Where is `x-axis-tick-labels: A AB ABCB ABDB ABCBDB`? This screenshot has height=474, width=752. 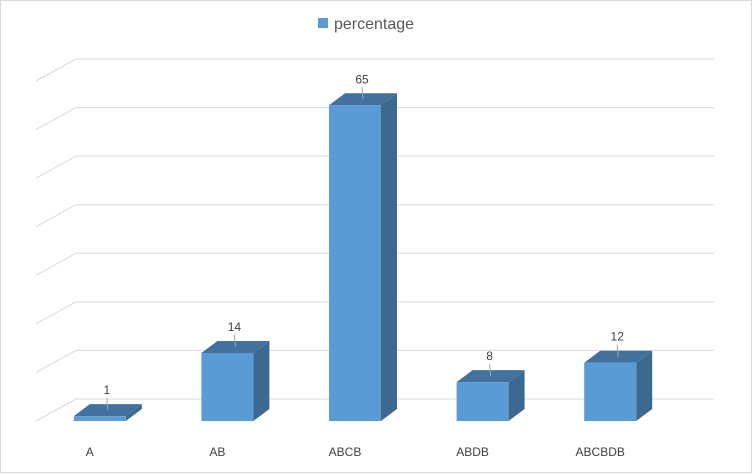
x-axis-tick-labels: A AB ABCB ABDB ABCBDB is located at coordinates (355, 452).